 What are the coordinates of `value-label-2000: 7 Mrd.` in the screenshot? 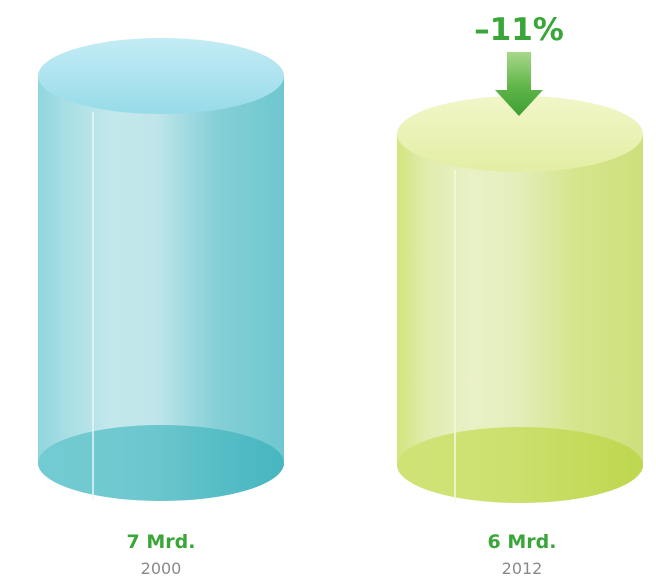 It's located at (161, 542).